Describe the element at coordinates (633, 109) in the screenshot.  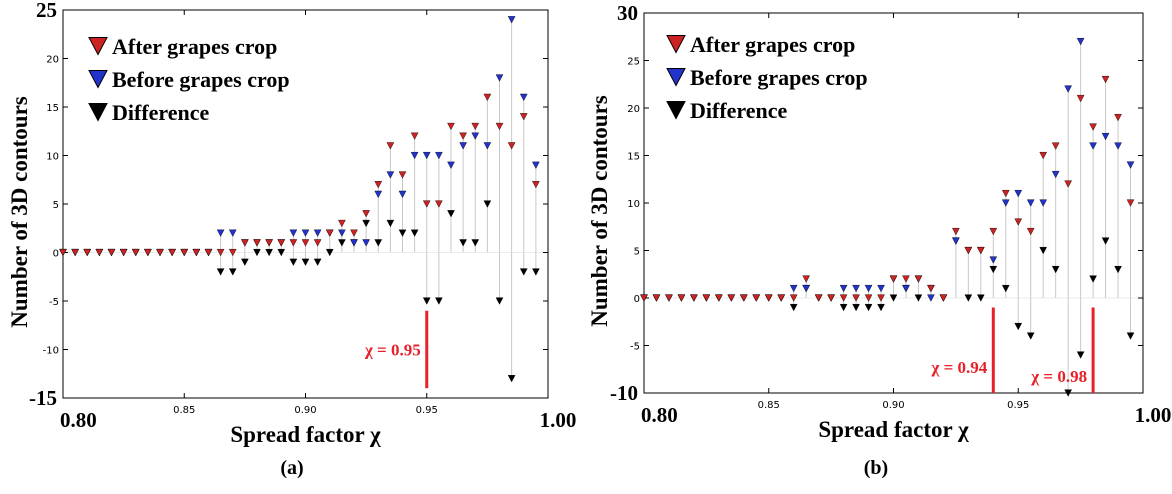
I see `y-tick-label: 20` at that location.